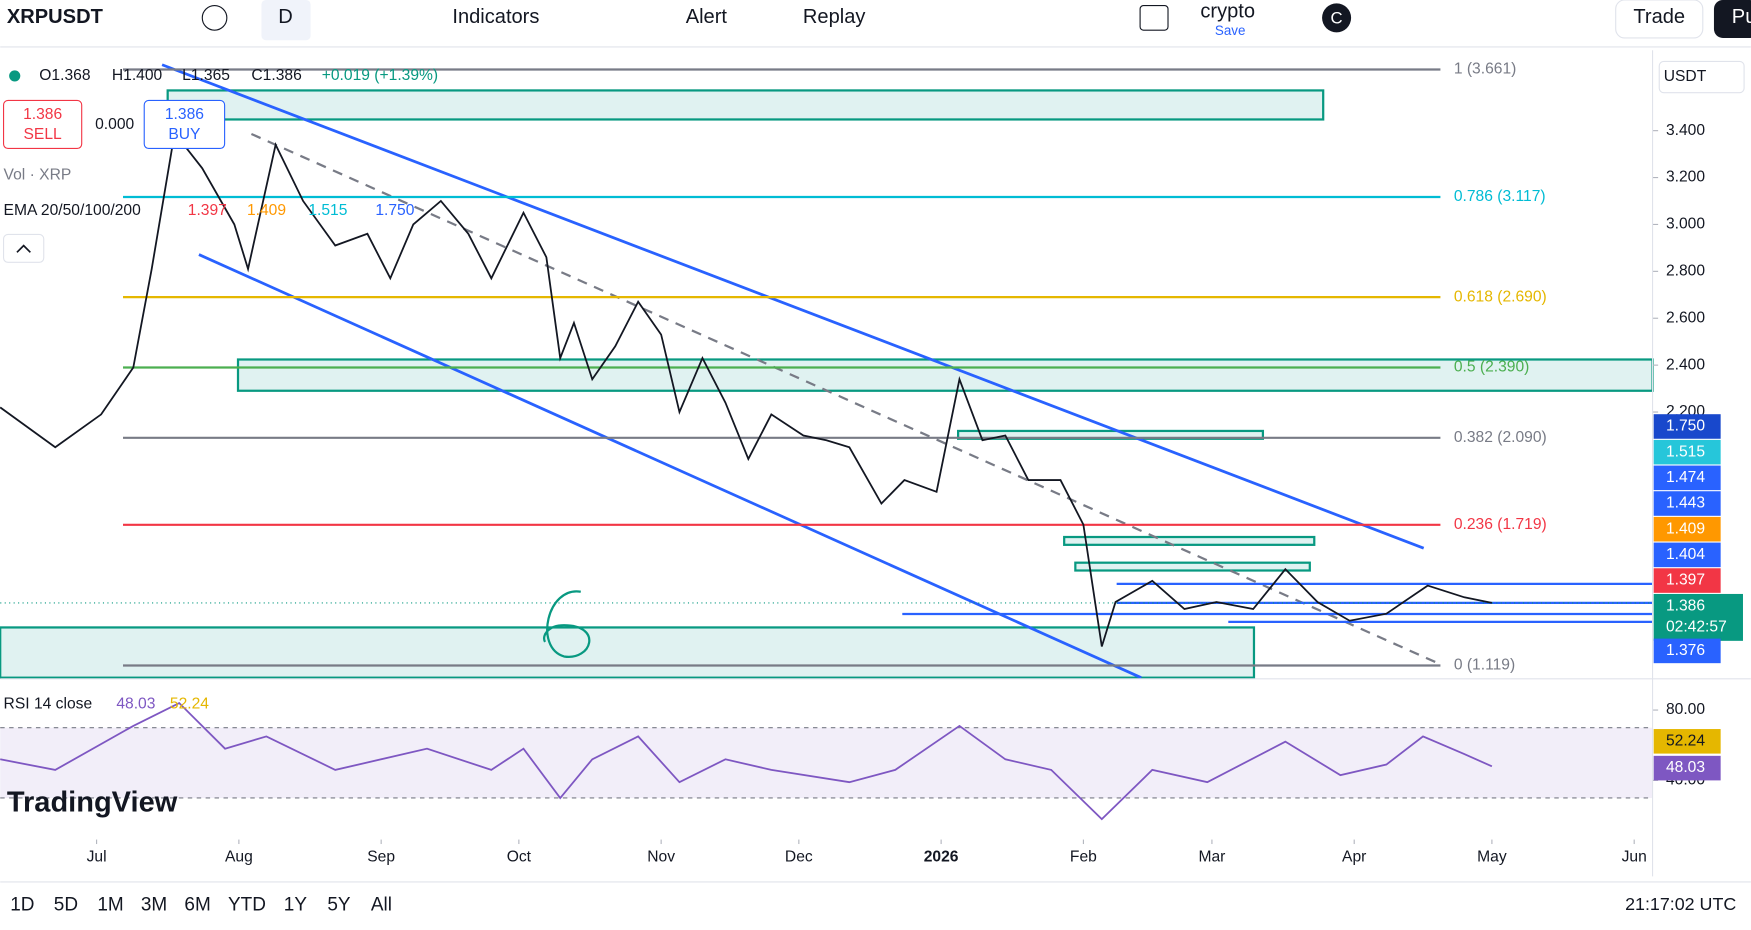 This screenshot has width=1751, height=930. Describe the element at coordinates (381, 904) in the screenshot. I see `range-button: All` at that location.